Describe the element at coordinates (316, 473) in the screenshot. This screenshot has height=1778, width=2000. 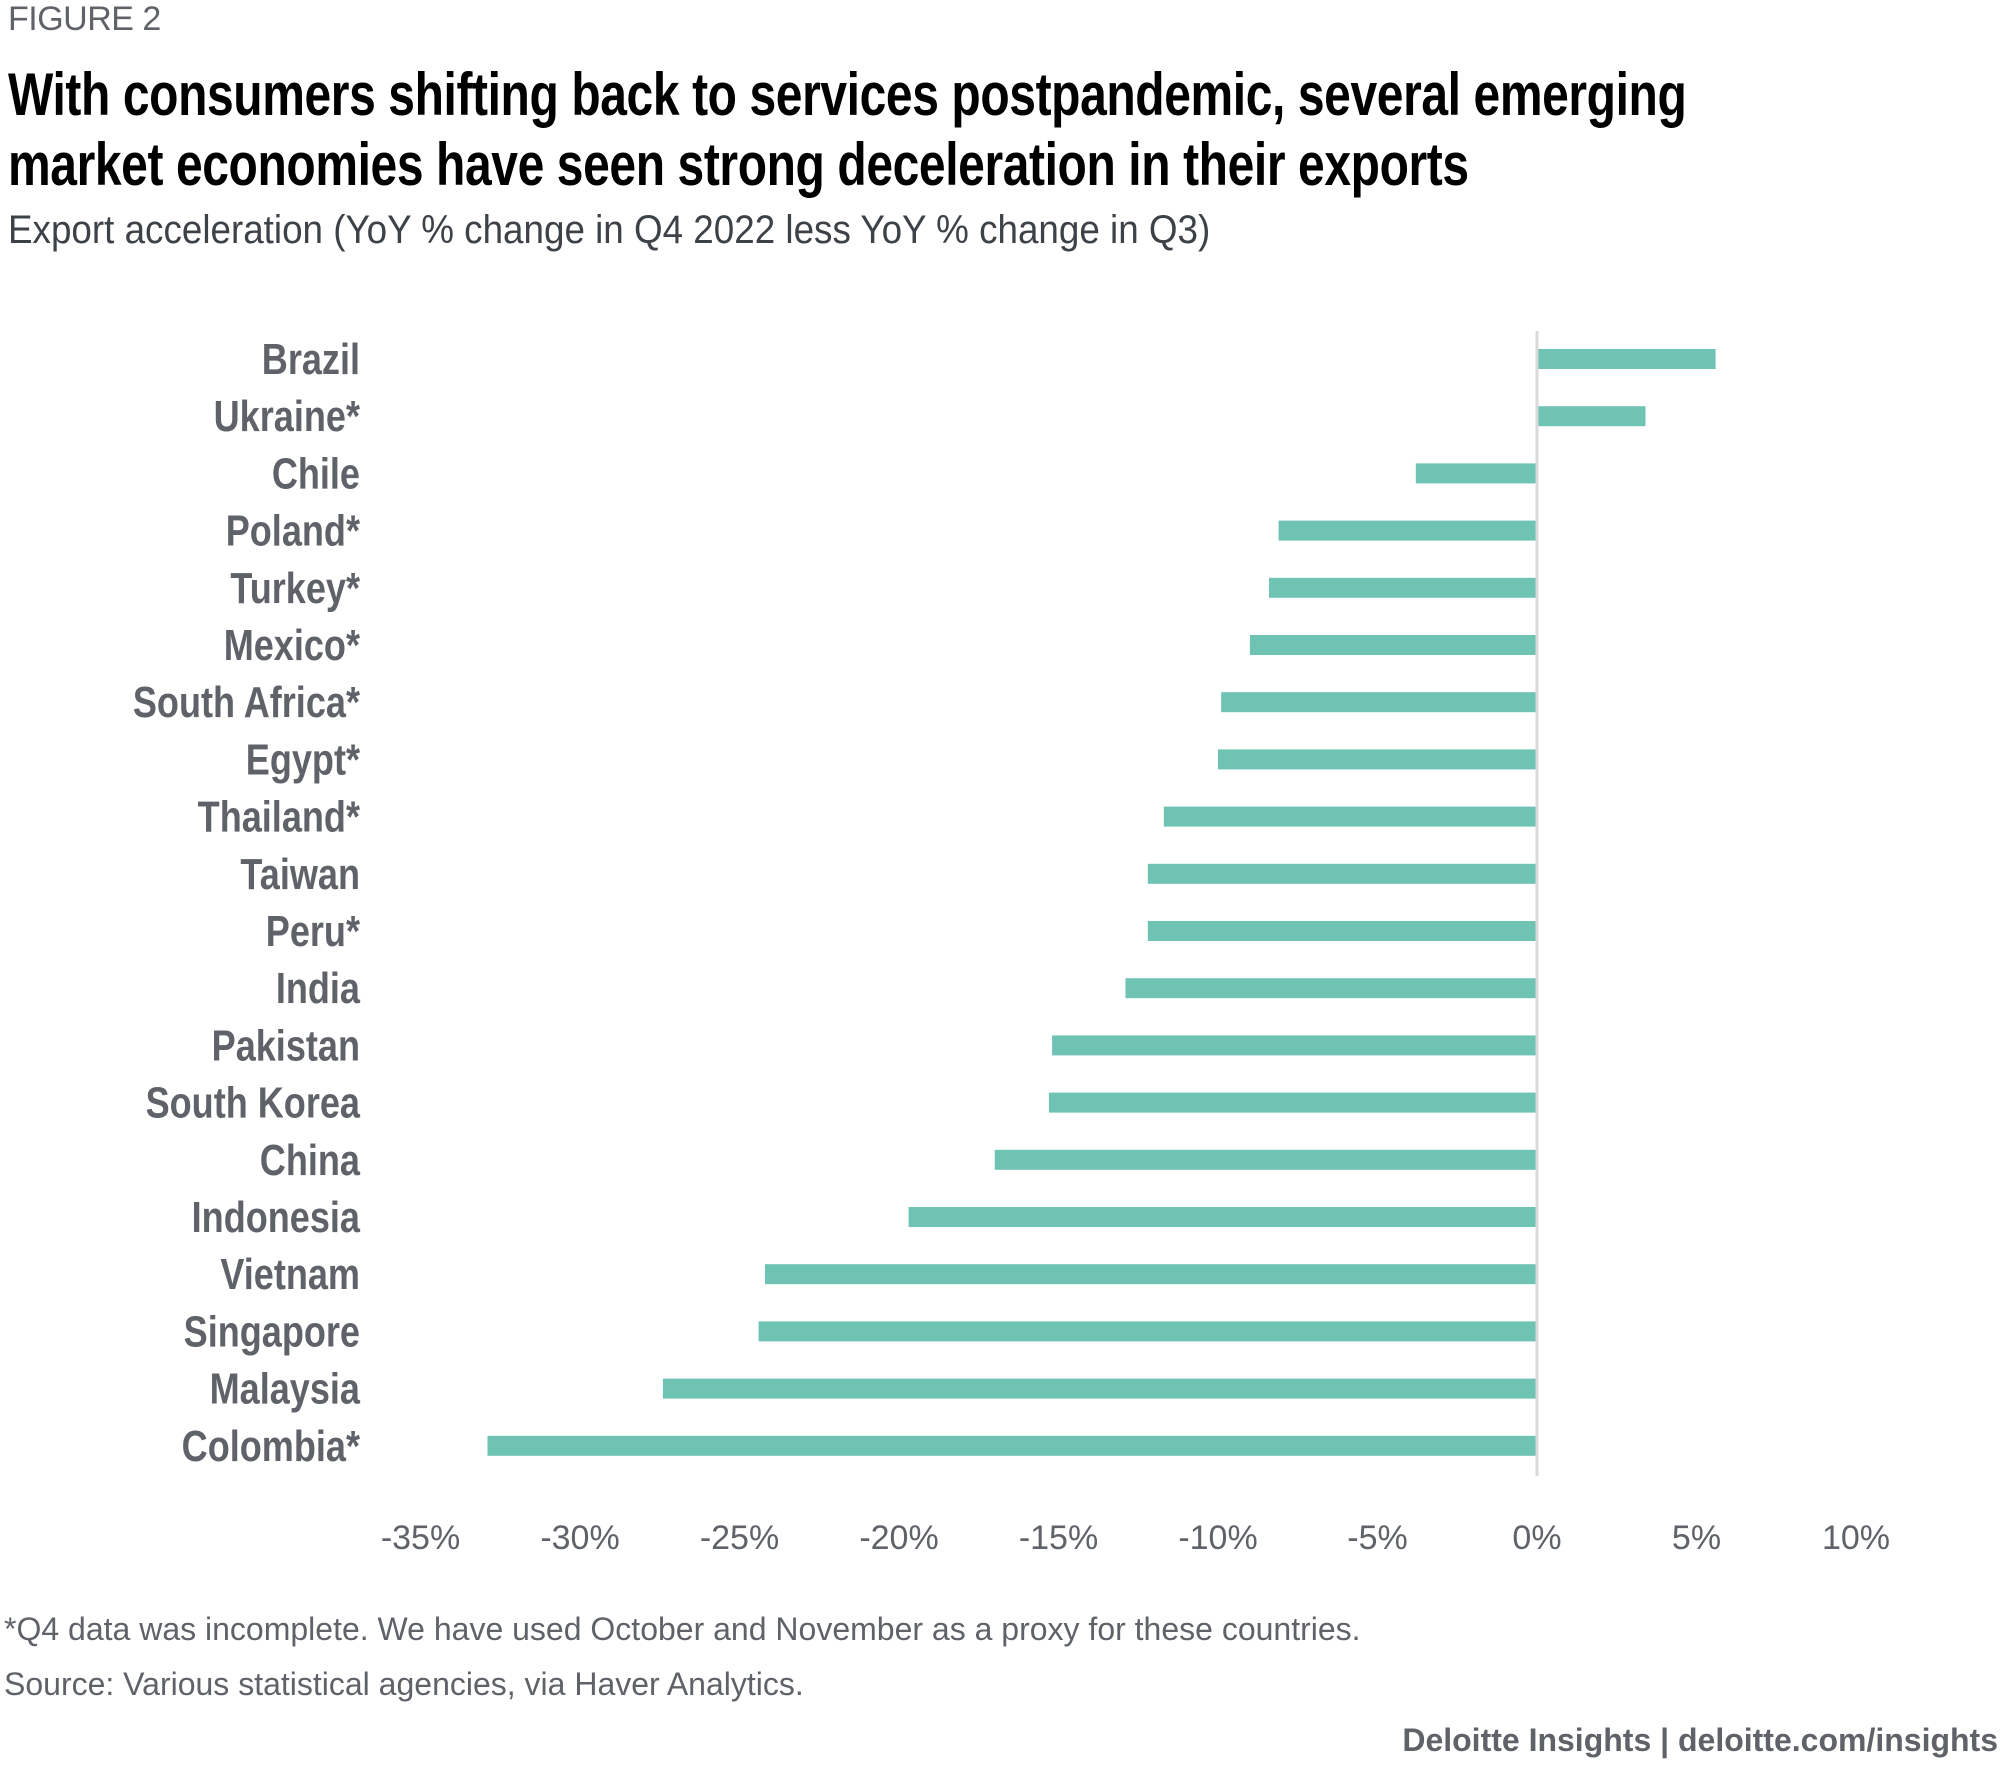
I see `category-label: Chile` at that location.